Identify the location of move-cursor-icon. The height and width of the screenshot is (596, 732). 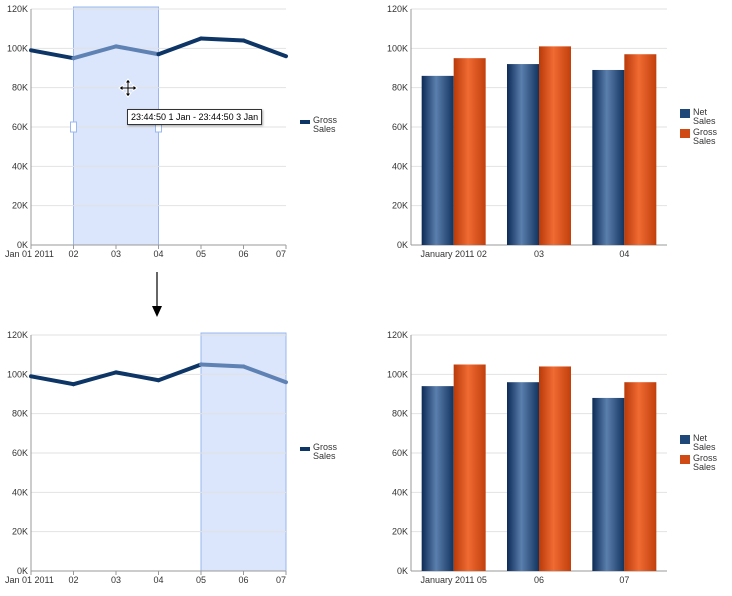
(128, 88).